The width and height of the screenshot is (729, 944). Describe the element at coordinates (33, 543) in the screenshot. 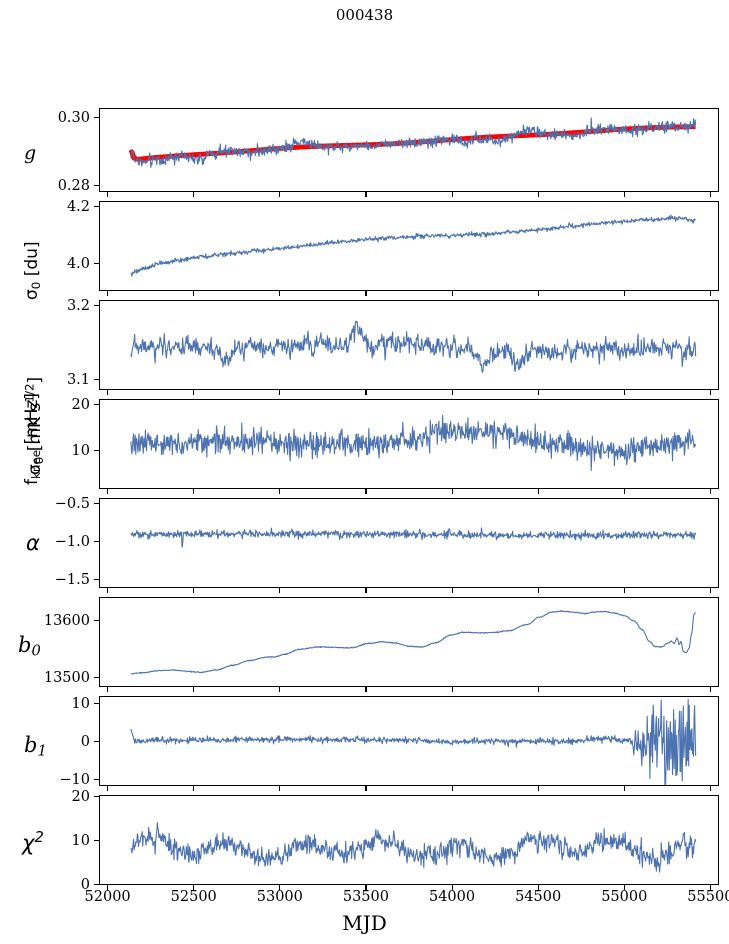

I see `ylabel-alpha: α` at that location.